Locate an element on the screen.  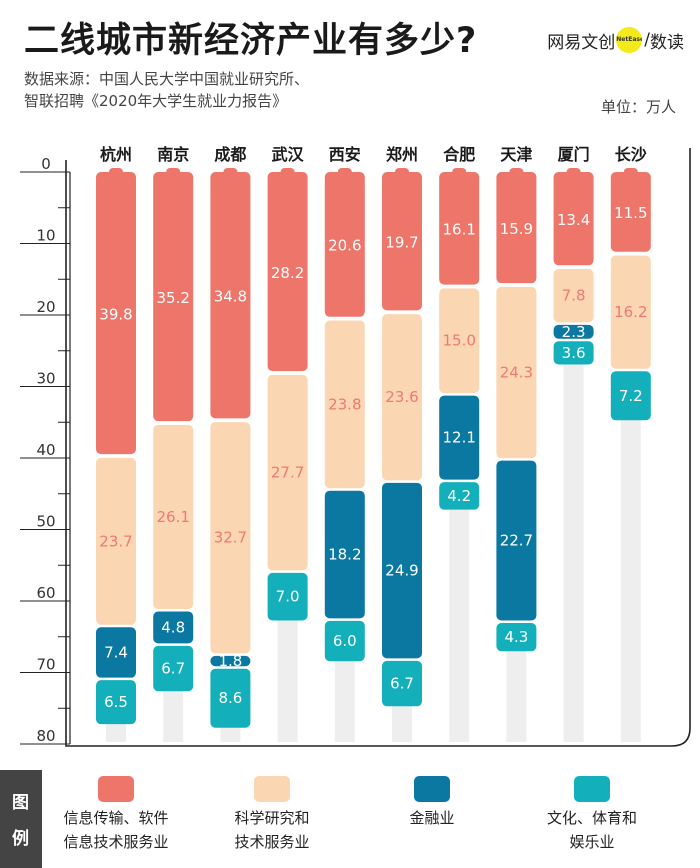
data-label: 1.8 is located at coordinates (230, 661).